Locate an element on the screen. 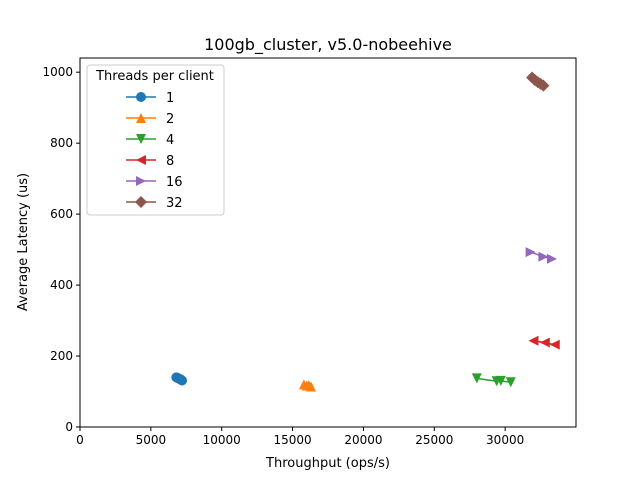 This screenshot has width=640, height=480. y-axis-label: Average Latency (us) is located at coordinates (23, 242).